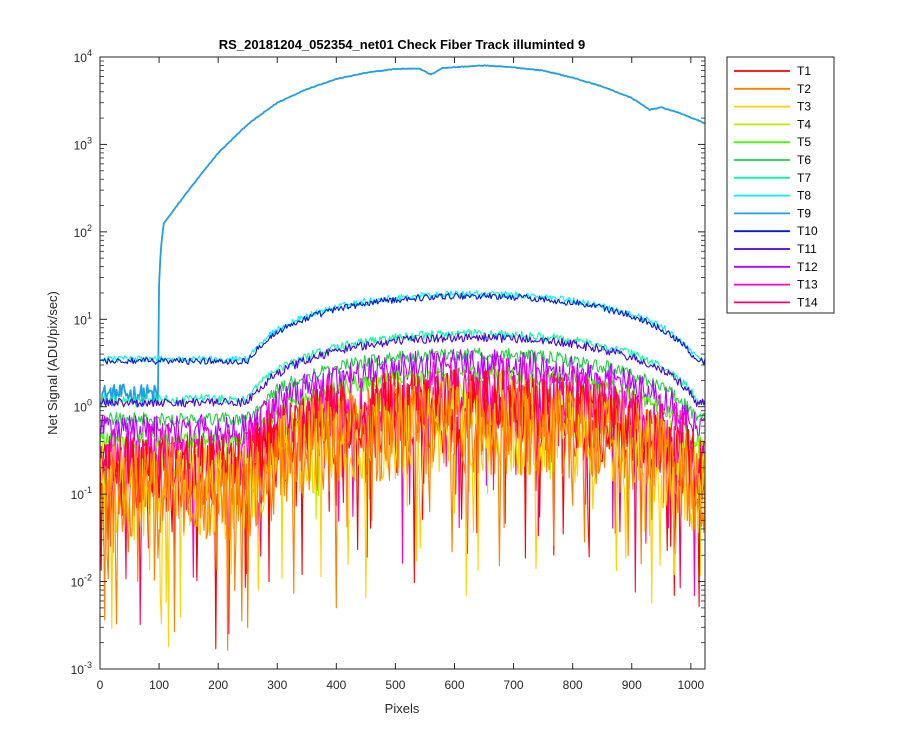  Describe the element at coordinates (81, 581) in the screenshot. I see `y-tick-label: 10⁻²` at that location.